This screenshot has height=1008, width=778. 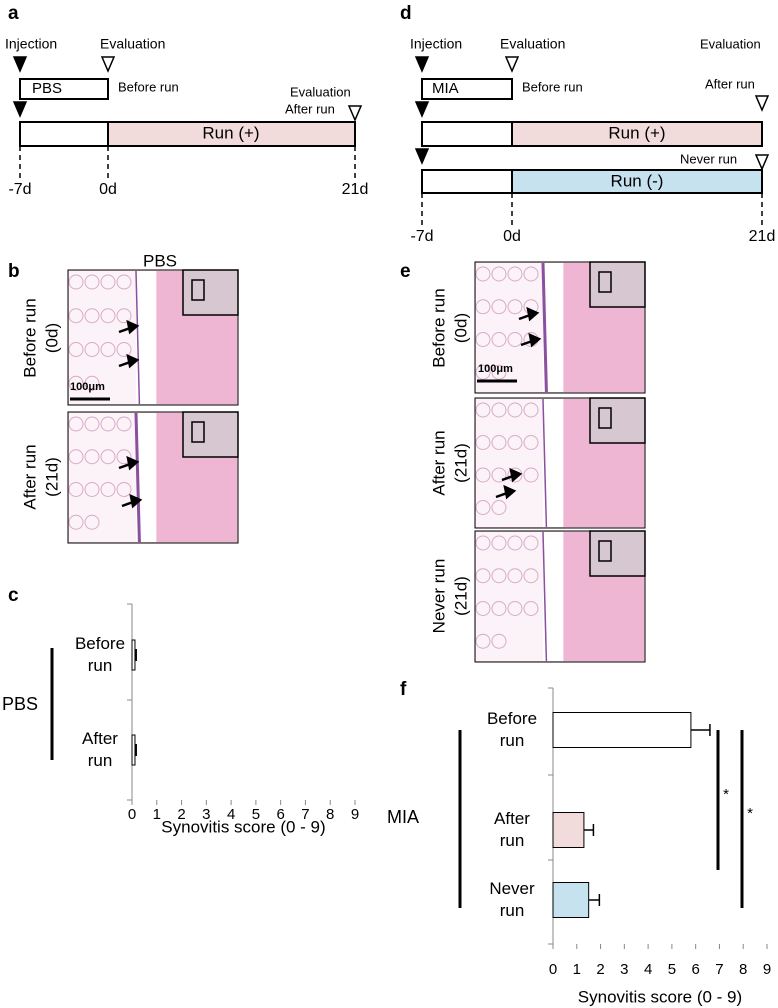 What do you see at coordinates (421, 236) in the screenshot?
I see `label: -7d` at bounding box center [421, 236].